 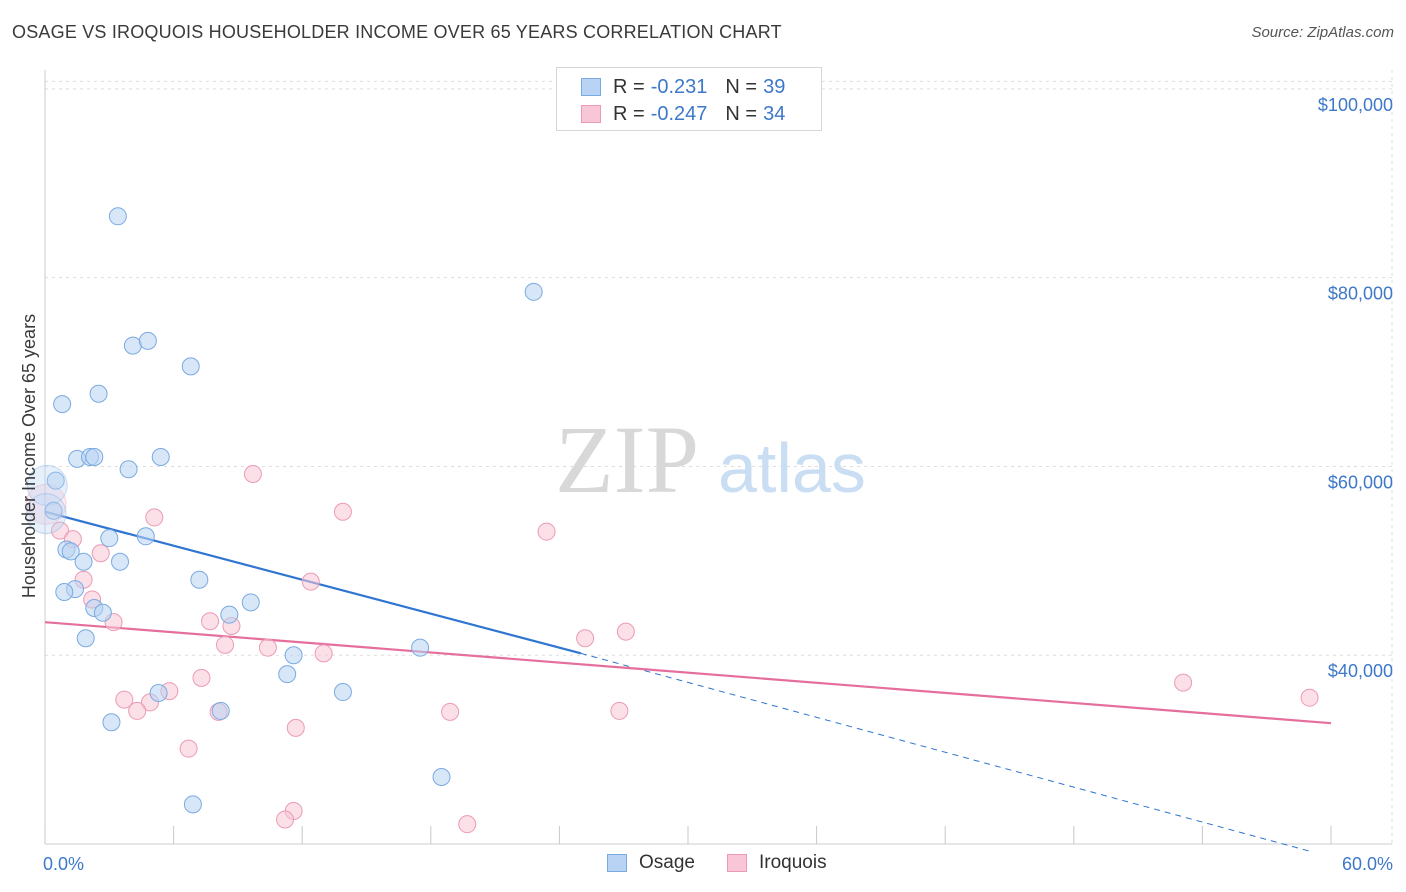 What do you see at coordinates (667, 862) in the screenshot?
I see `osage-legend-label: Osage` at bounding box center [667, 862].